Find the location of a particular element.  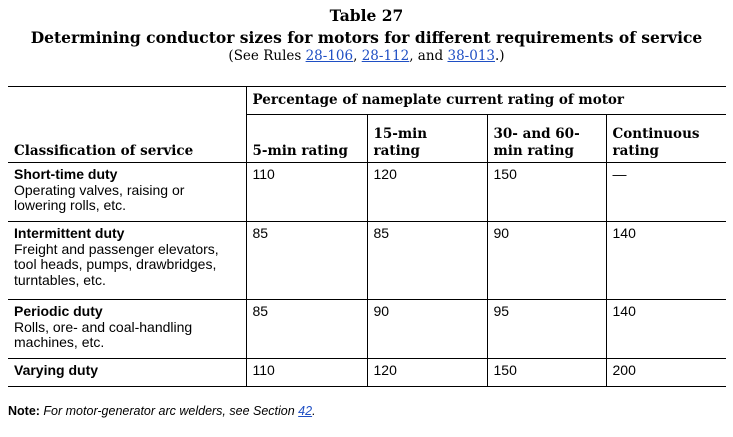

col-header-30-60-min: 30- and 60-min rating is located at coordinates (546, 138).